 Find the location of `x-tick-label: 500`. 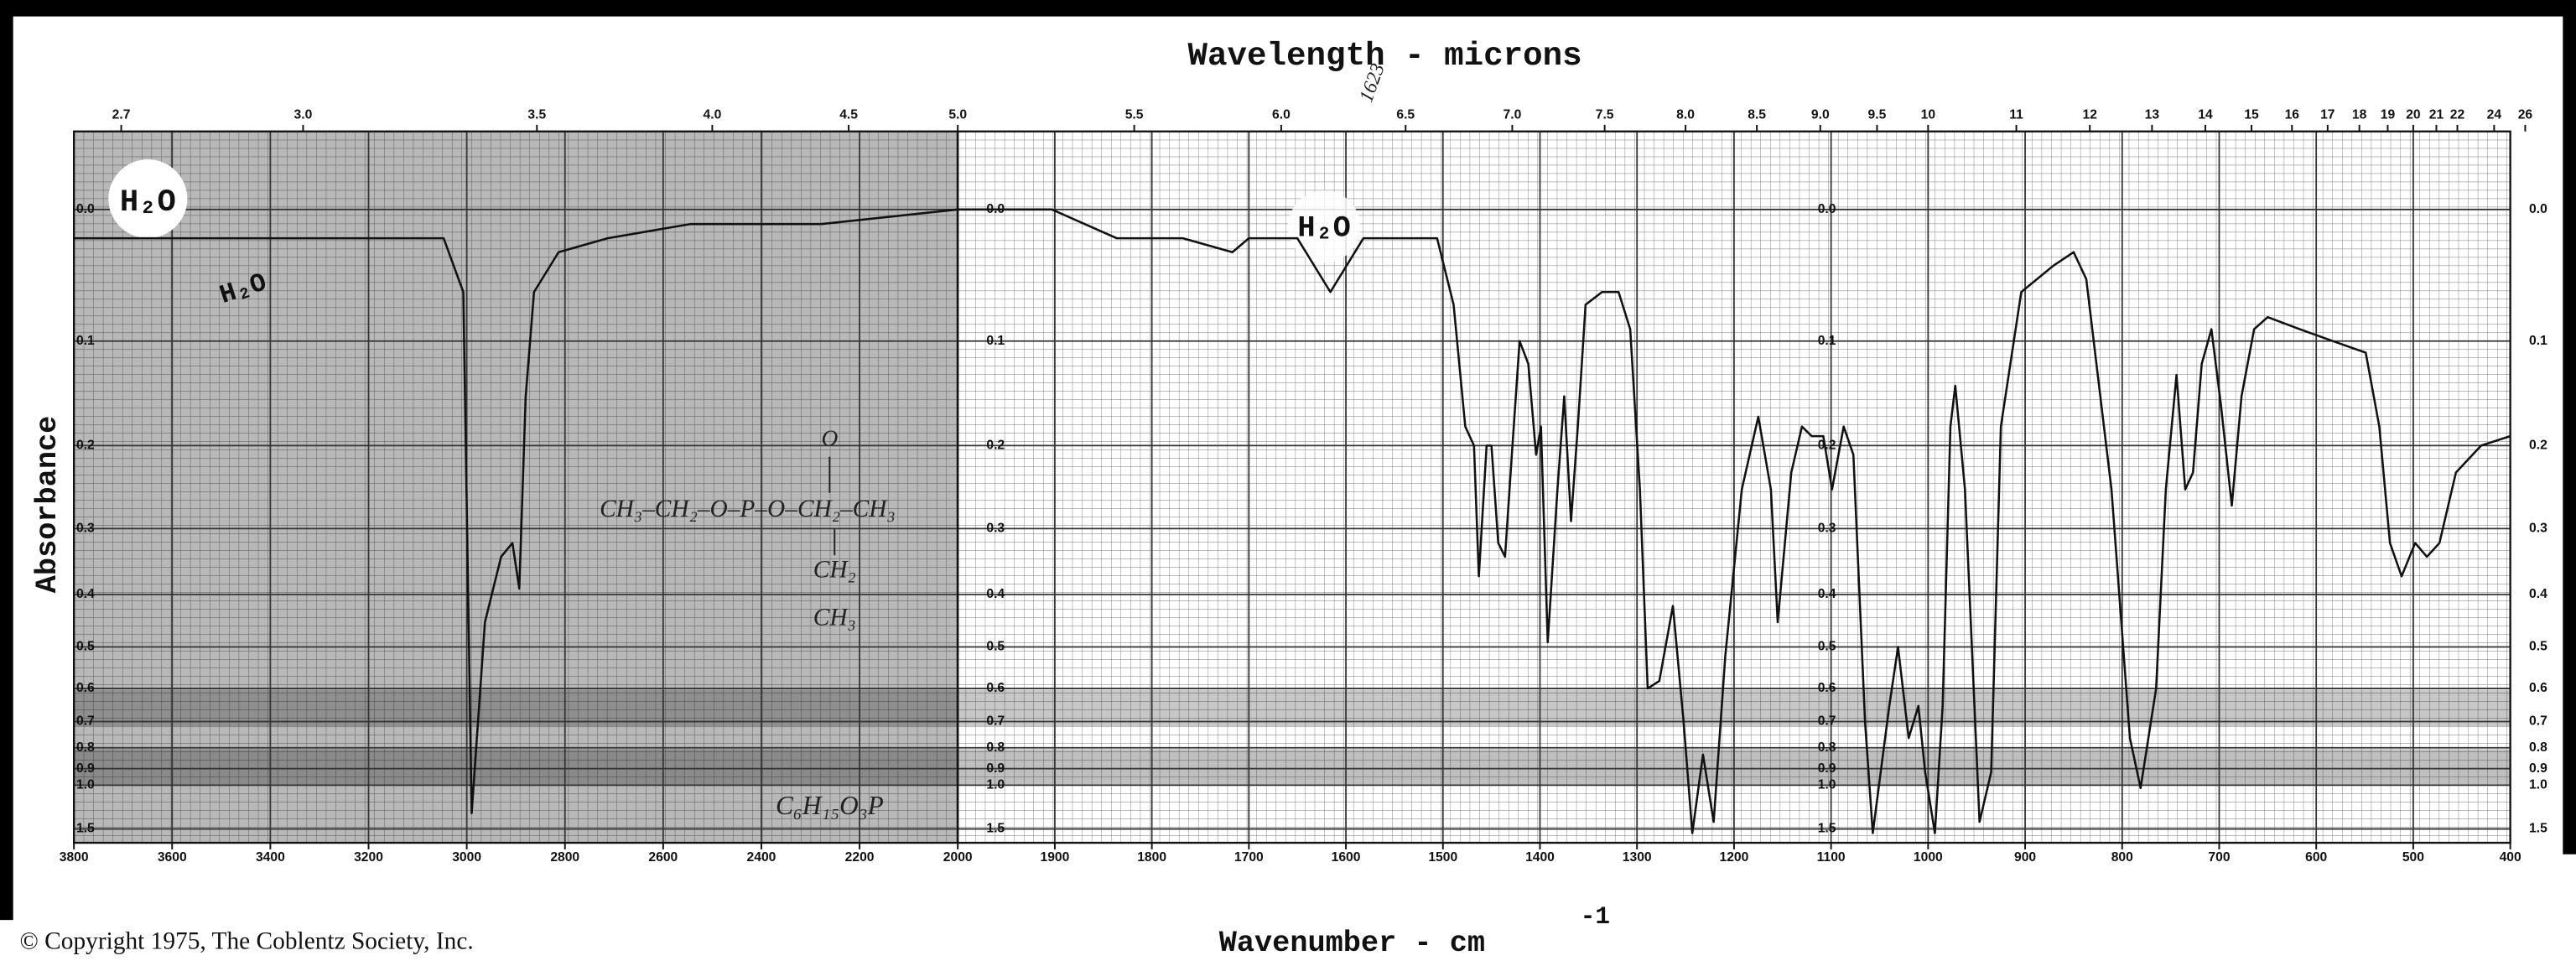

x-tick-label: 500 is located at coordinates (2413, 857).